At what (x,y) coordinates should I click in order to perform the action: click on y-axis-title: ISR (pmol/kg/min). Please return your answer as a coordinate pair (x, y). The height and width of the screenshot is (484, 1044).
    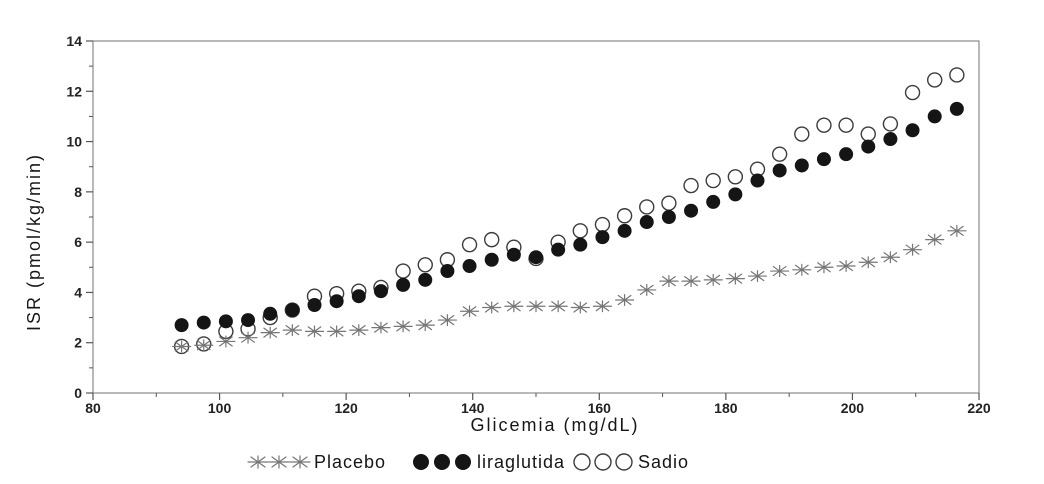
    Looking at the image, I should click on (34, 242).